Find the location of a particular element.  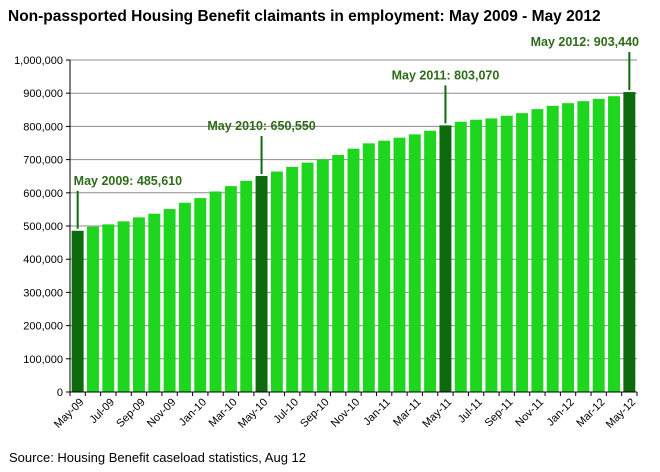

y-tick-label: 300,000 is located at coordinates (43, 293).